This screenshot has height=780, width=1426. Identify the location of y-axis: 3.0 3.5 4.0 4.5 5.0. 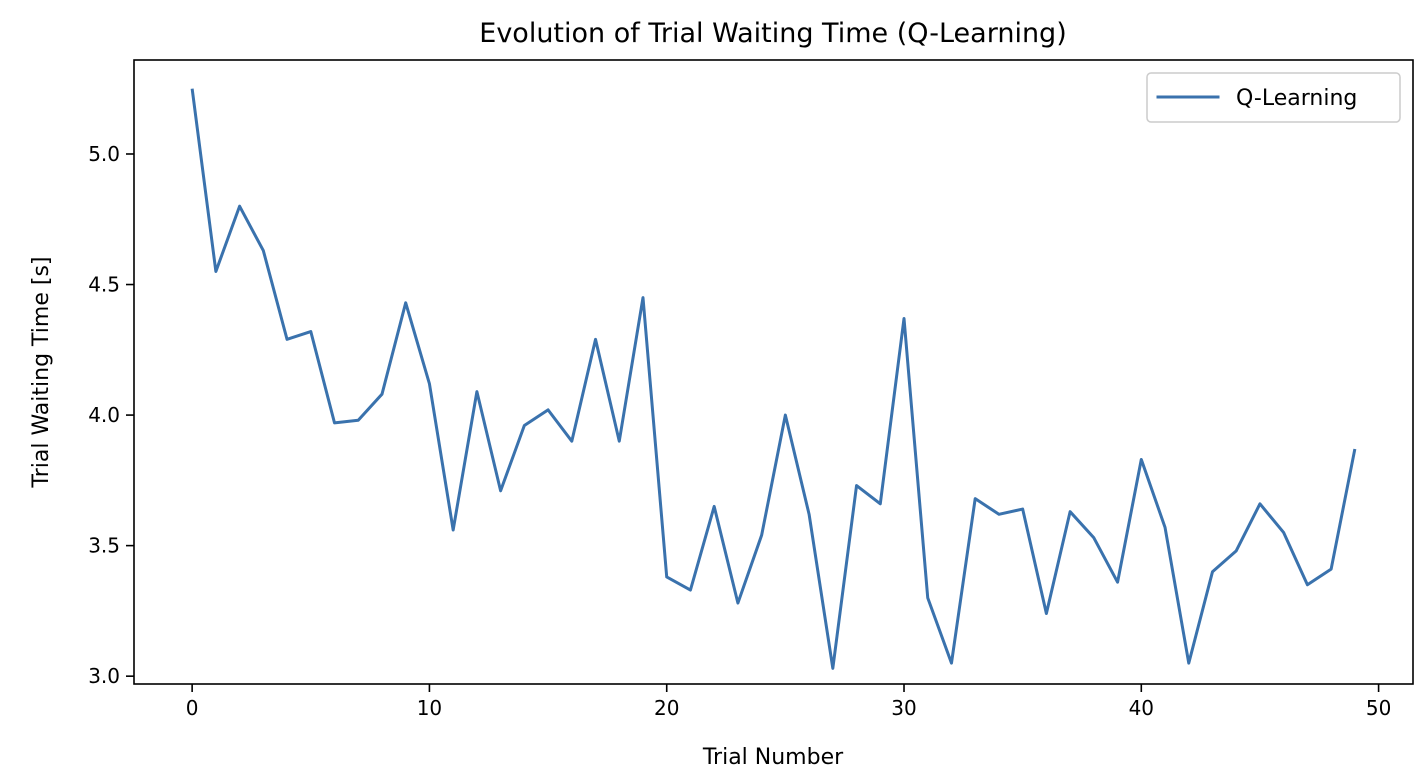
(111, 415).